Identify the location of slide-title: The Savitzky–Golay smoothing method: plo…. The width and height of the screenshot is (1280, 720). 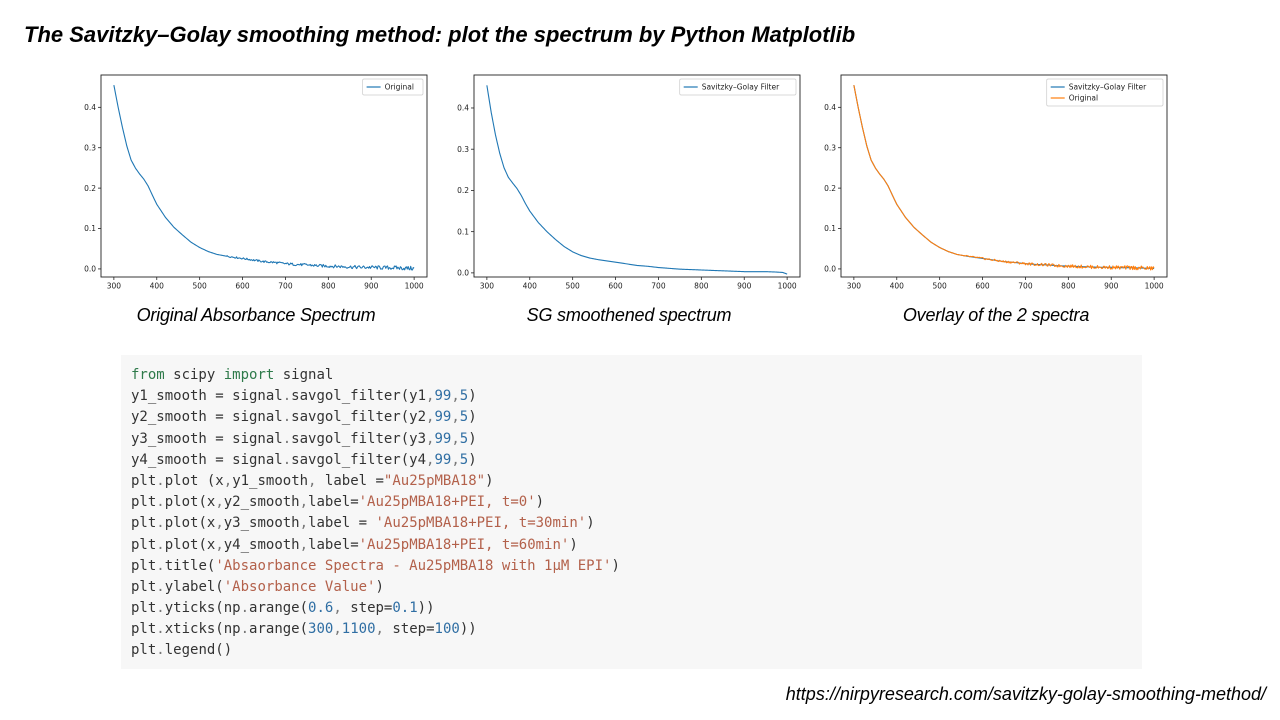
(440, 34).